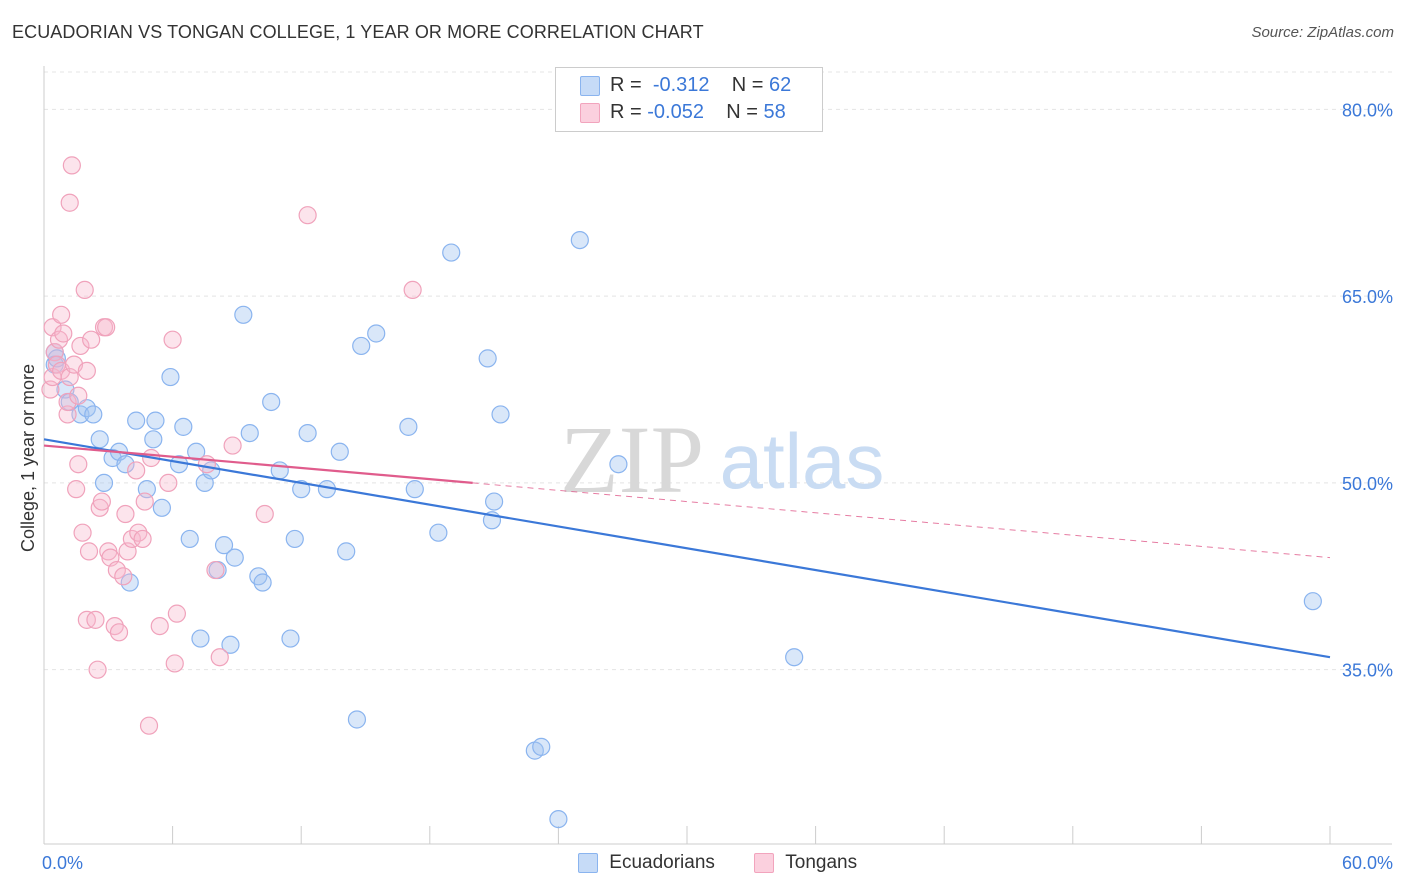 Image resolution: width=1406 pixels, height=892 pixels. Describe the element at coordinates (632, 459) in the screenshot. I see `watermark-zip: ZIP` at that location.